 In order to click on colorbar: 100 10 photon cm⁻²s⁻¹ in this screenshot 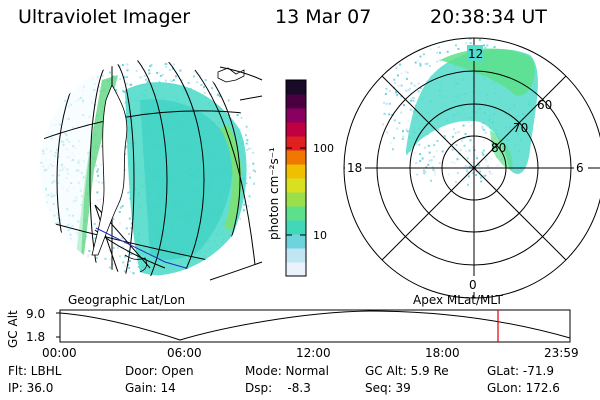, I will do `click(300, 178)`.